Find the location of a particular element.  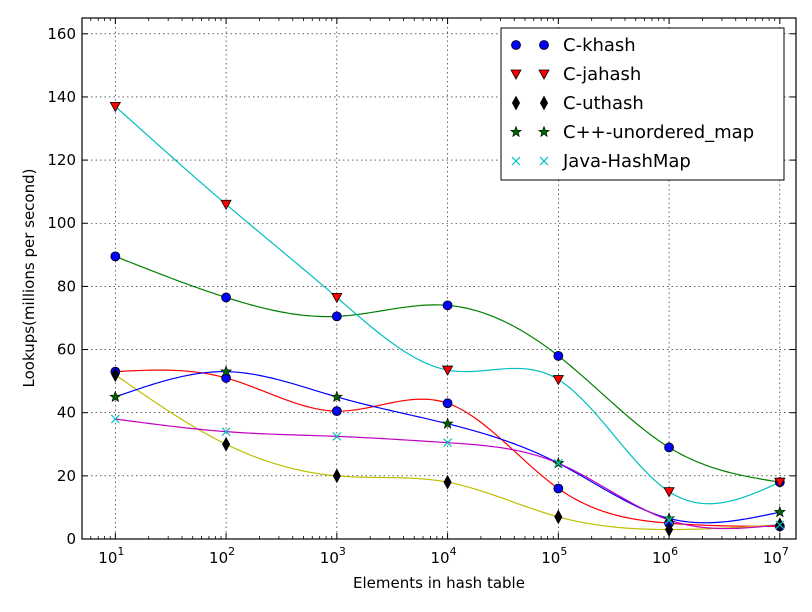

x-tick-label: 10⁴ is located at coordinates (444, 556).